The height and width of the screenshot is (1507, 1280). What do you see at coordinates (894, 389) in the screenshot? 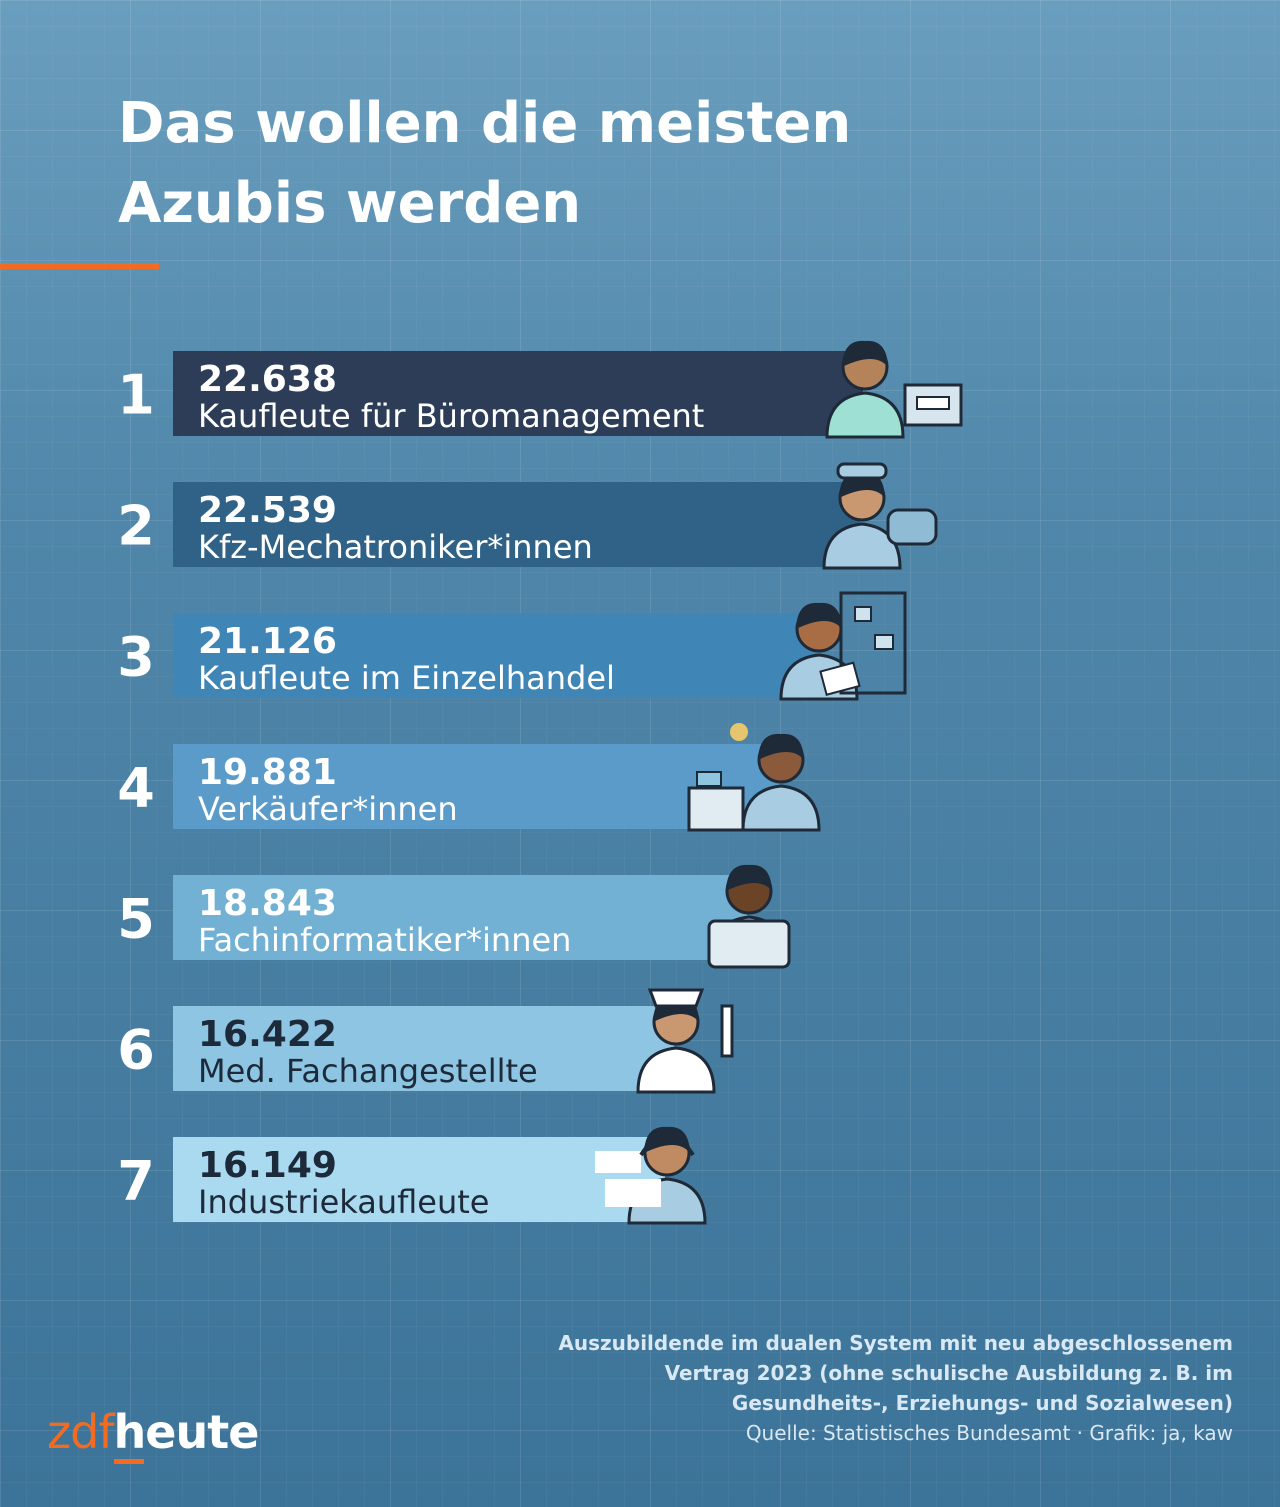
I see `office-worker-icon` at bounding box center [894, 389].